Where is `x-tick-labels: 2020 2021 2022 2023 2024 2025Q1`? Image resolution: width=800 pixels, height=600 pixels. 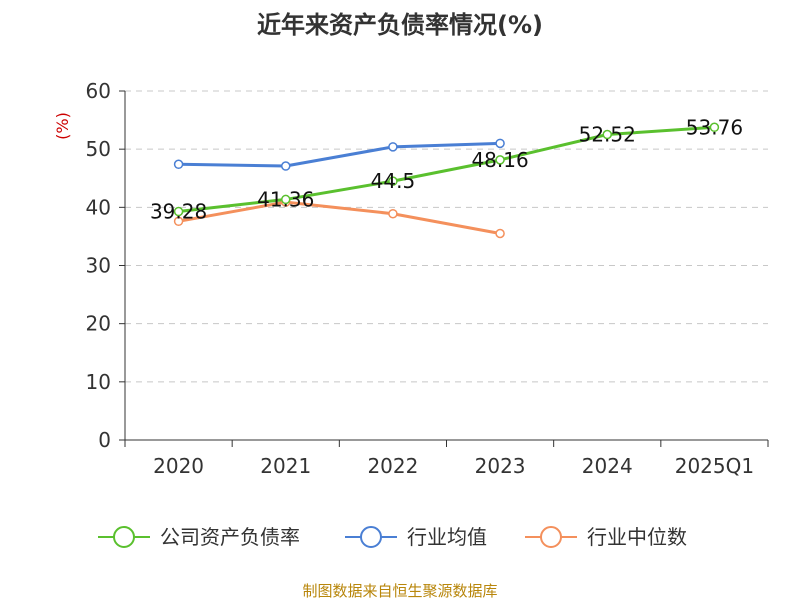
x-tick-labels: 2020 2021 2022 2023 2024 2025Q1 is located at coordinates (453, 466).